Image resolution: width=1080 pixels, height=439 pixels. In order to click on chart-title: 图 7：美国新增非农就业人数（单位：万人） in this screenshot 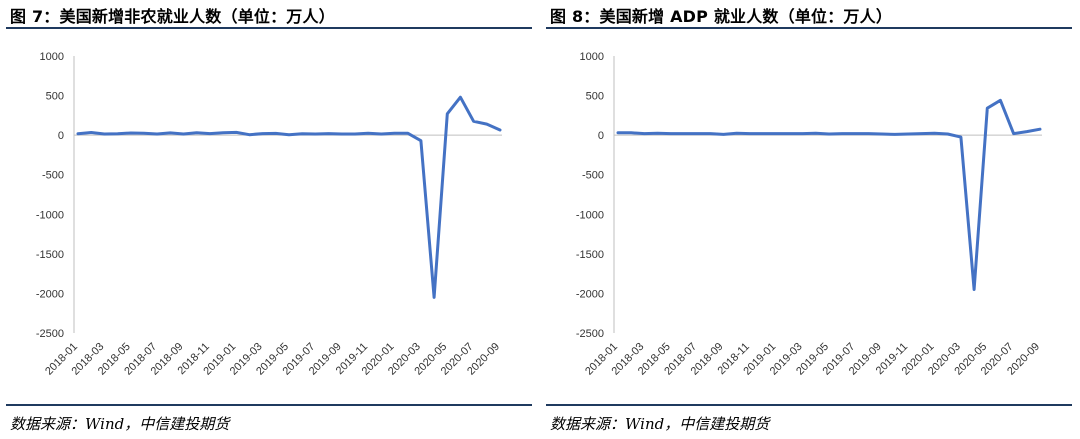, I will do `click(172, 16)`.